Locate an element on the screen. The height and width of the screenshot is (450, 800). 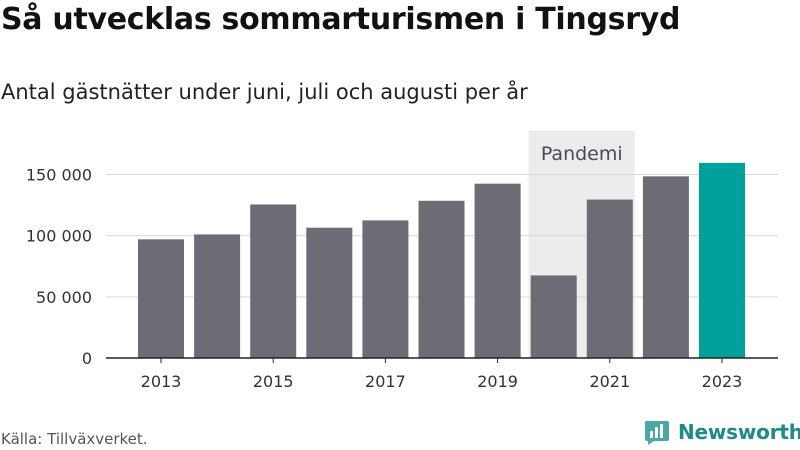
bar-2023 is located at coordinates (722, 260).